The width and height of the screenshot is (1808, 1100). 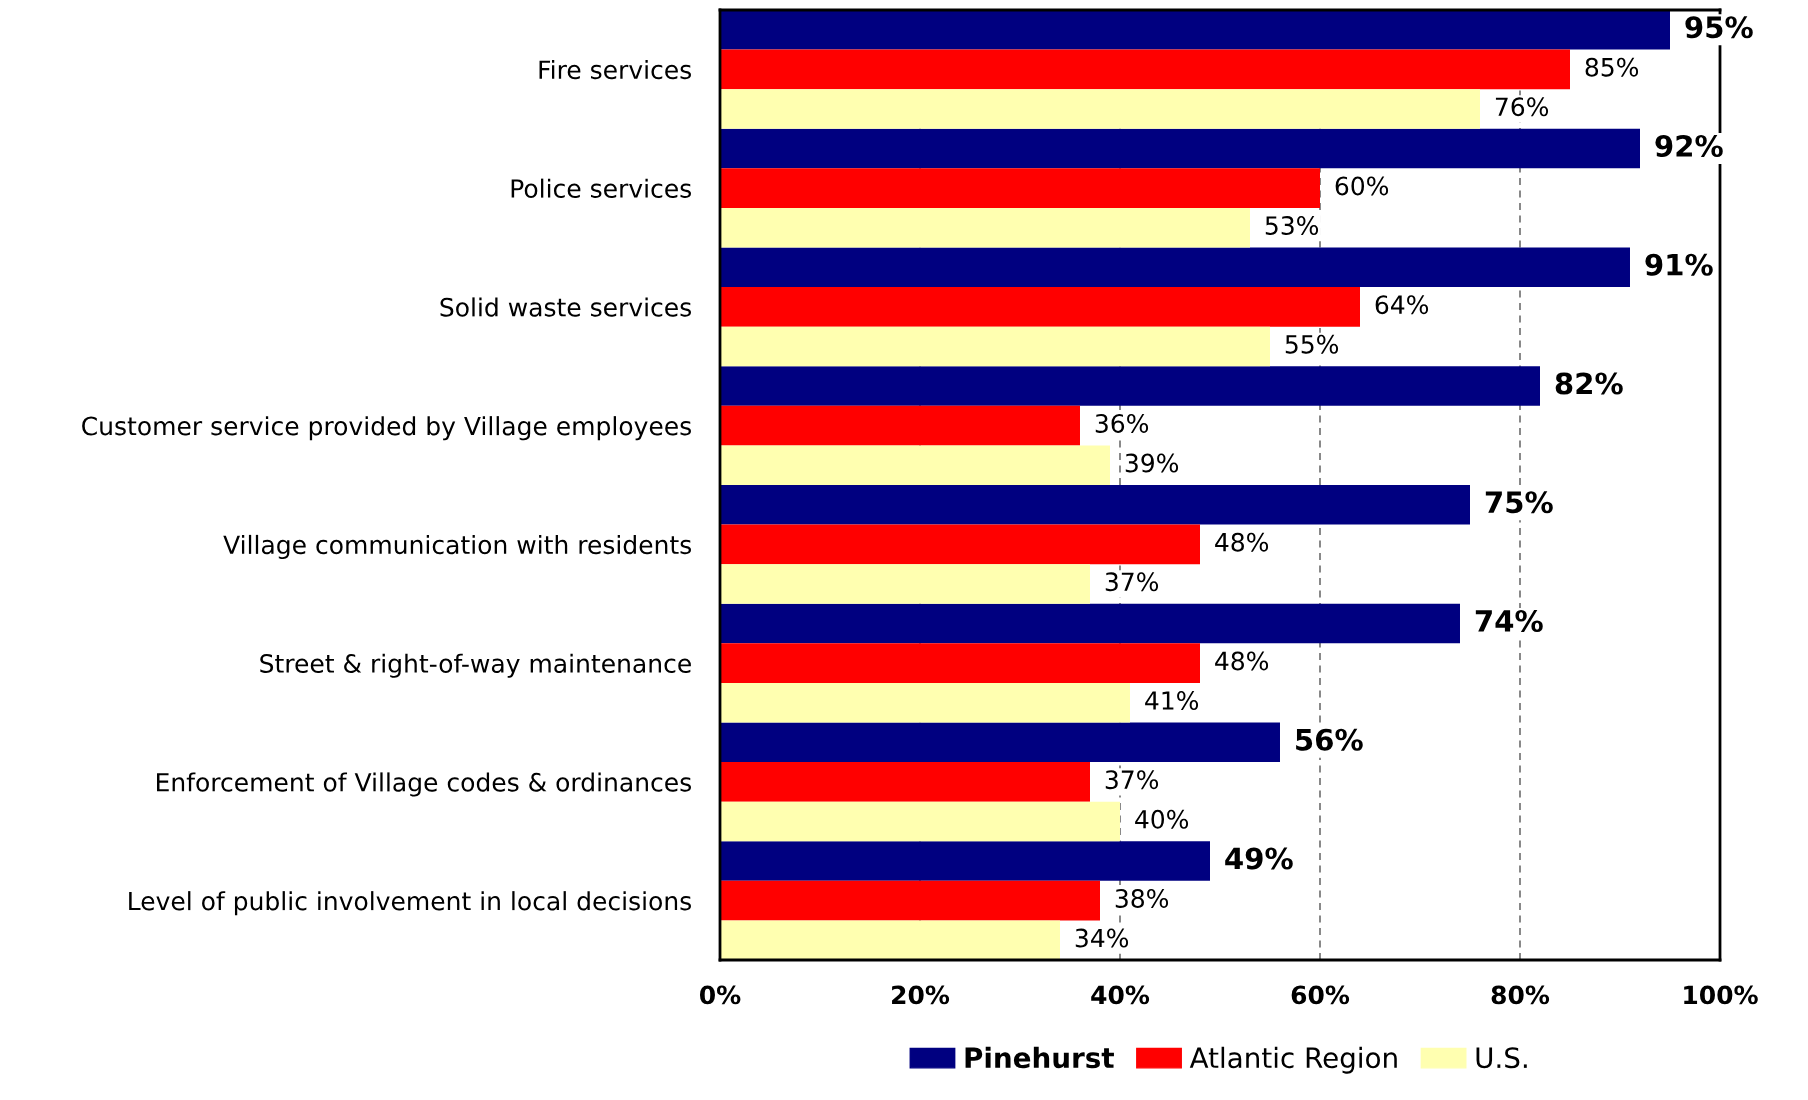 What do you see at coordinates (386, 428) in the screenshot?
I see `y-tick-label: Customer service provided by Village employees` at bounding box center [386, 428].